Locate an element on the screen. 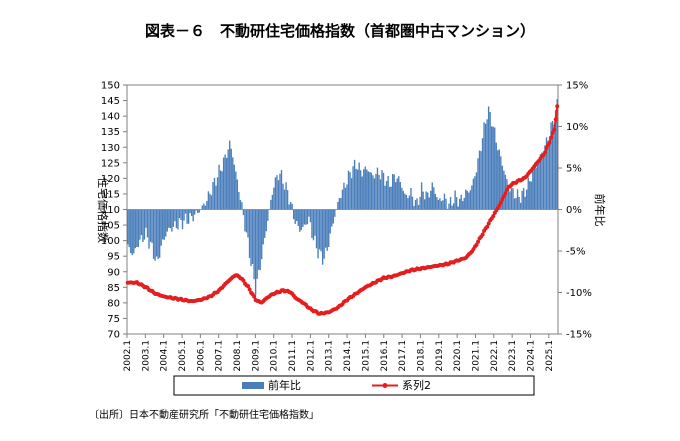 This screenshot has height=441, width=680. left-tick-label: 85 is located at coordinates (113, 288).